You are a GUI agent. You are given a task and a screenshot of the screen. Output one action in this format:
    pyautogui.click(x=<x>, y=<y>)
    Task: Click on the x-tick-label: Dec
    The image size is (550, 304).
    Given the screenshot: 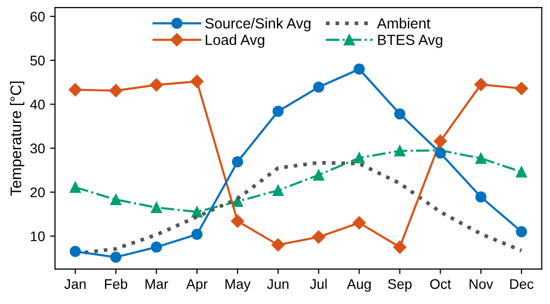 What is the action you would take?
    pyautogui.click(x=522, y=284)
    